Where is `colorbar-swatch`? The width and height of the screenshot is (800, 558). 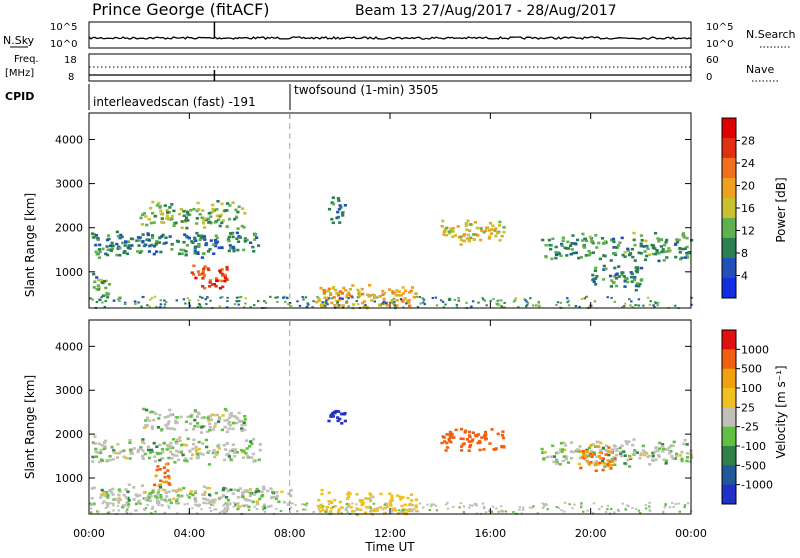
colorbar-swatch is located at coordinates (729, 417).